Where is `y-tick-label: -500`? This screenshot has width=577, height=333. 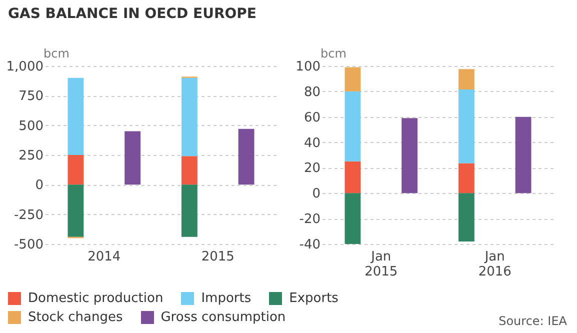 y-tick-label: -500 is located at coordinates (29, 245).